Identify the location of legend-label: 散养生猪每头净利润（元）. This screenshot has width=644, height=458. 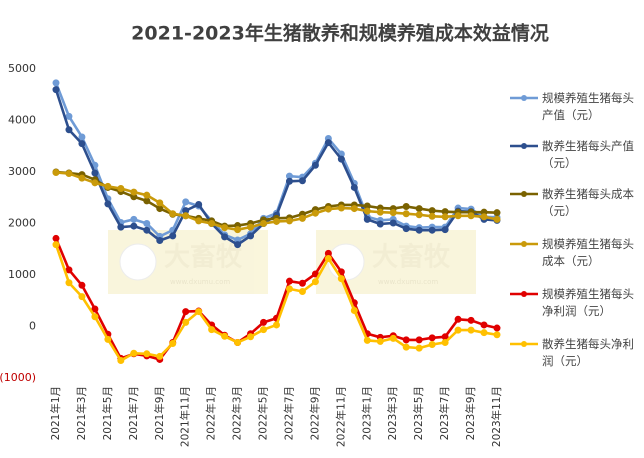
(588, 352).